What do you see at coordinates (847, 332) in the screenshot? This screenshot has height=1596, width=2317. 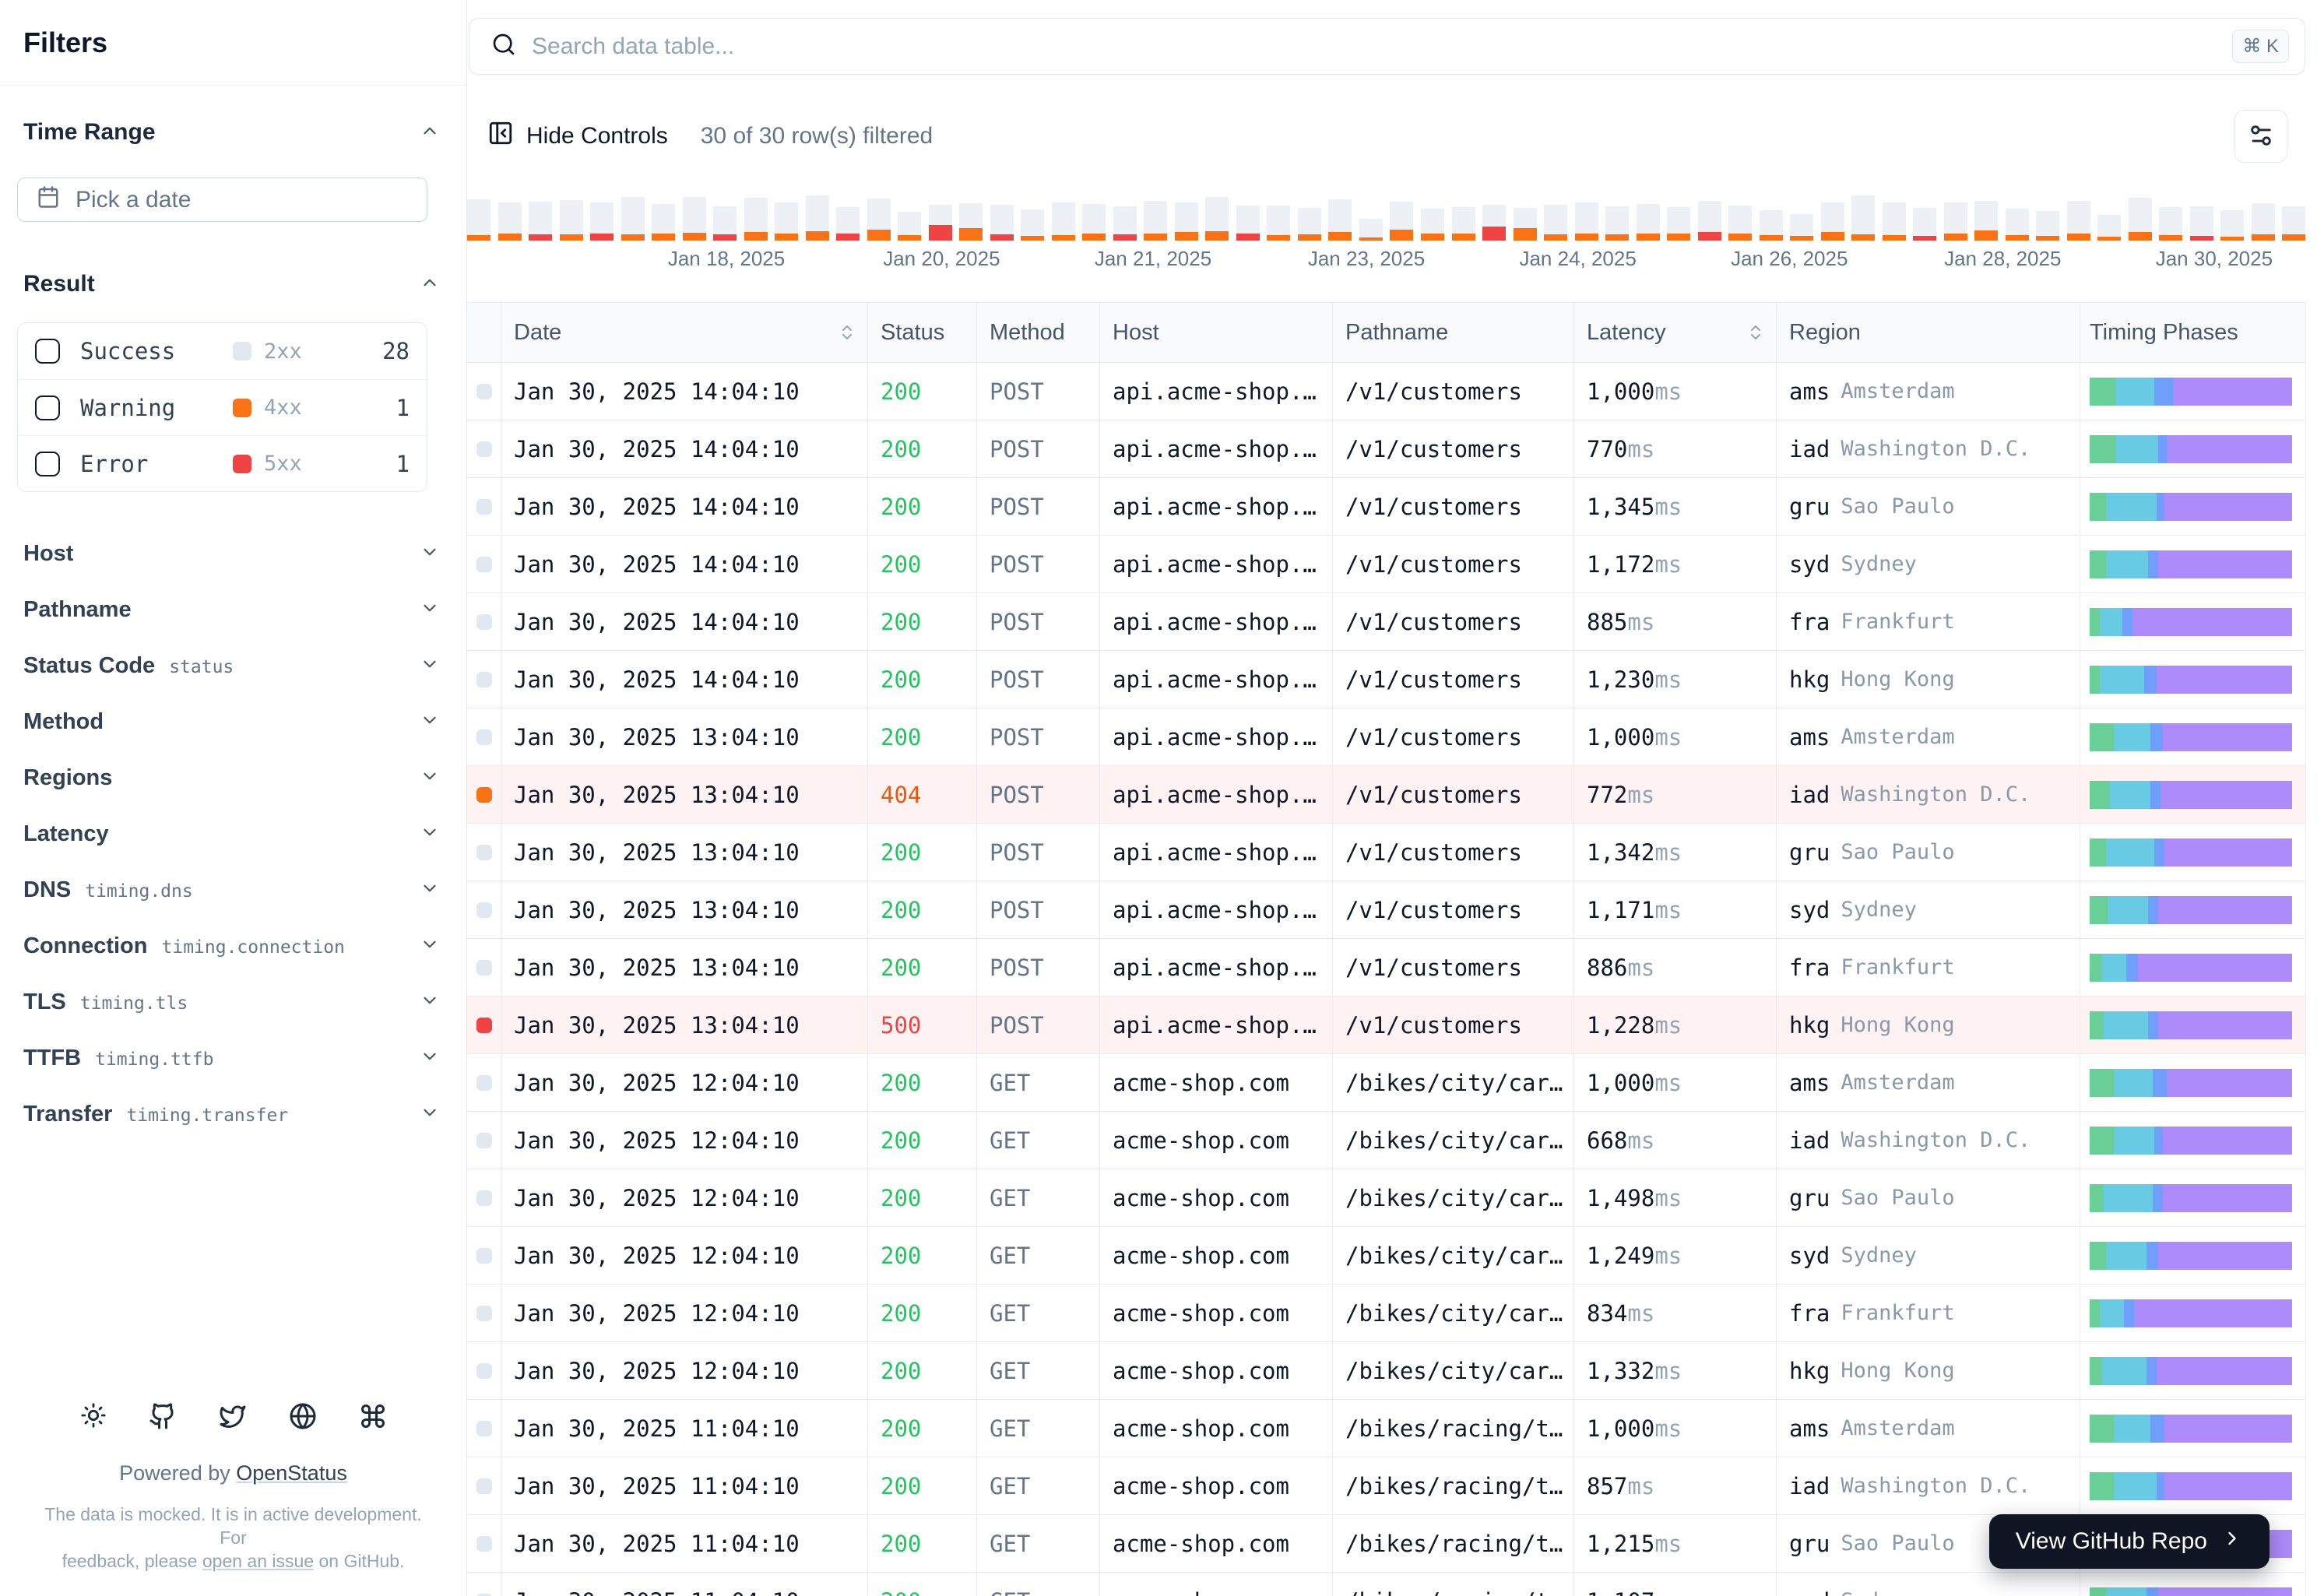 I see `sort-icon` at bounding box center [847, 332].